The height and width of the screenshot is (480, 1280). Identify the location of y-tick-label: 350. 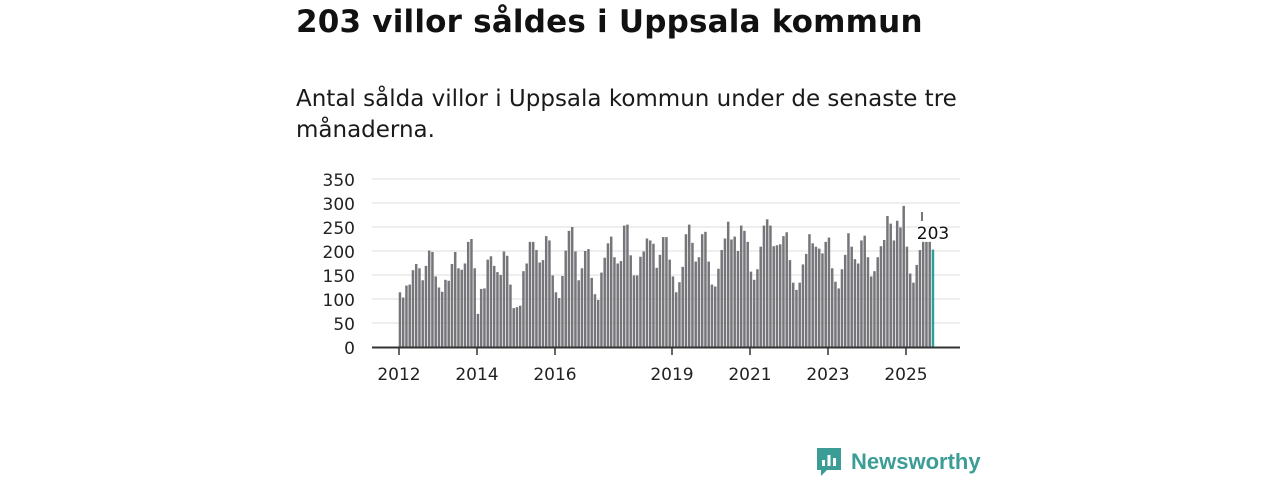
(339, 181).